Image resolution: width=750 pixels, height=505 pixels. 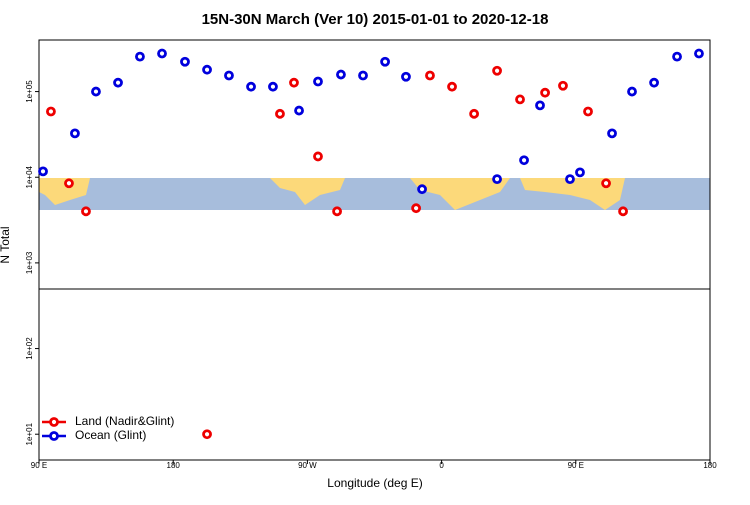 What do you see at coordinates (29, 348) in the screenshot?
I see `y-tick-label: 1e+02` at bounding box center [29, 348].